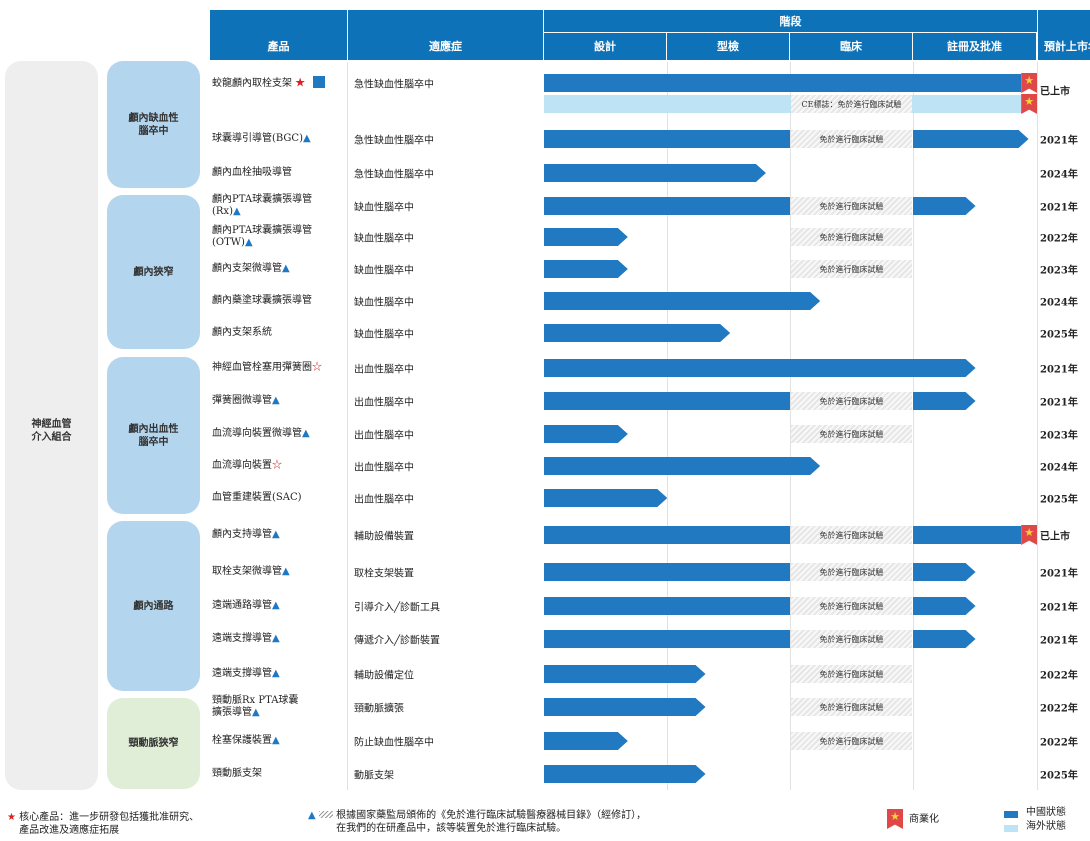 The width and height of the screenshot is (1090, 841). Describe the element at coordinates (103, 824) in the screenshot. I see `legend-core: ★ 核心產品：進一步研發包括獲批准研究、 產品改進及適應症拓展` at that location.